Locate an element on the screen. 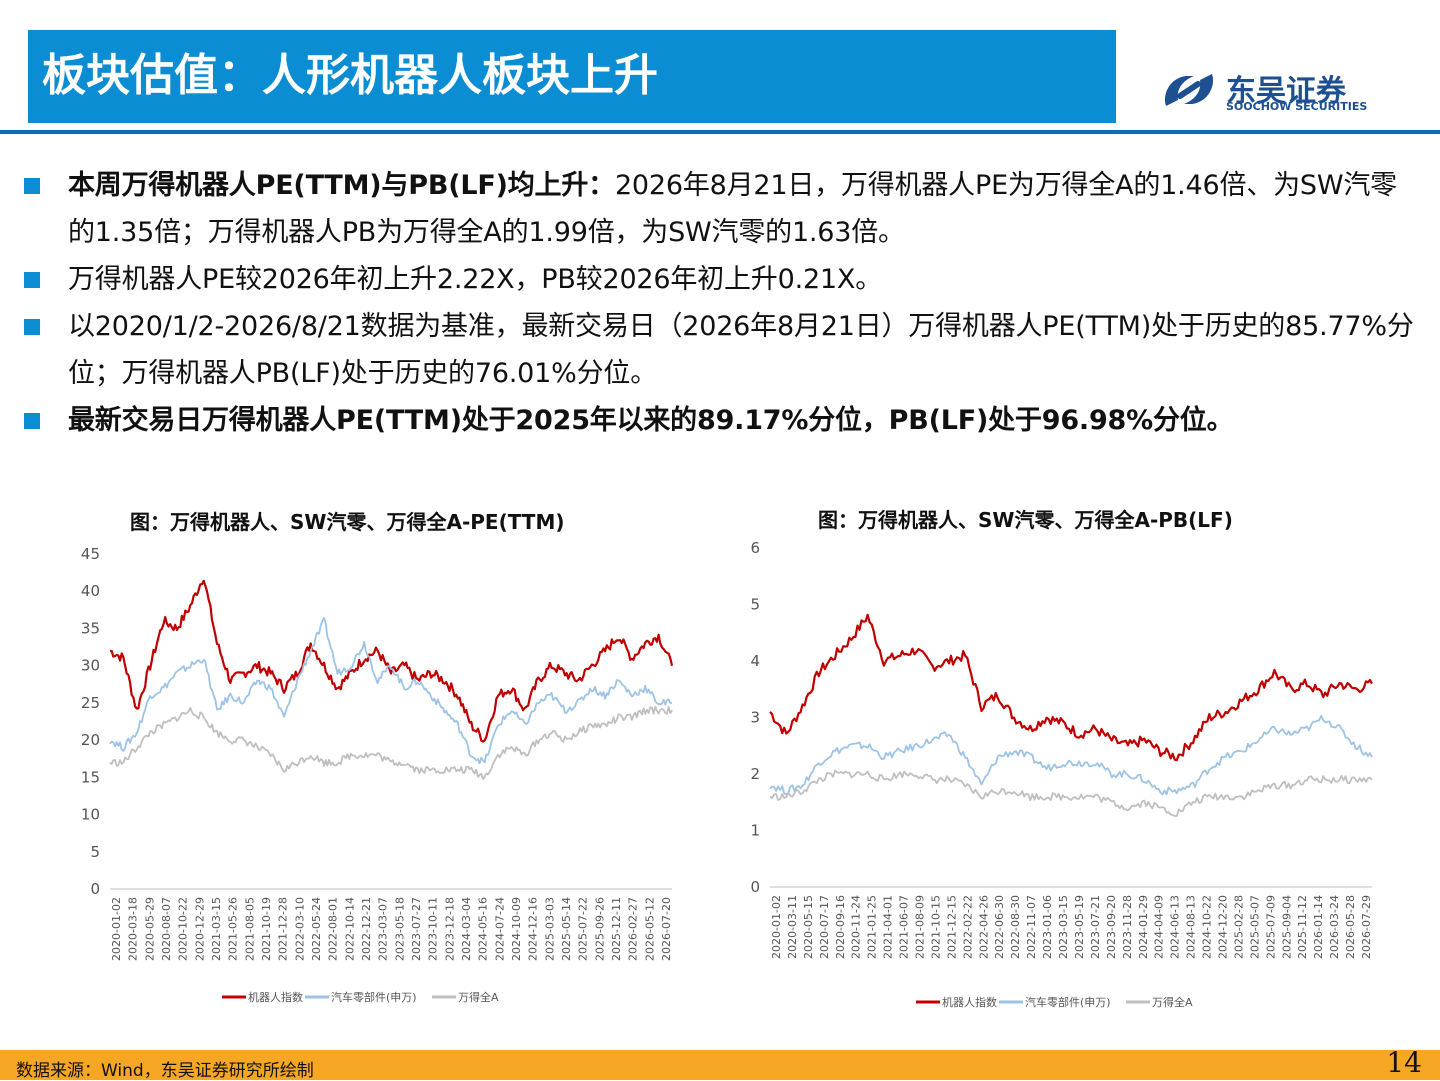  pb-x-tick-label: 2023-09-20 is located at coordinates (1111, 927).